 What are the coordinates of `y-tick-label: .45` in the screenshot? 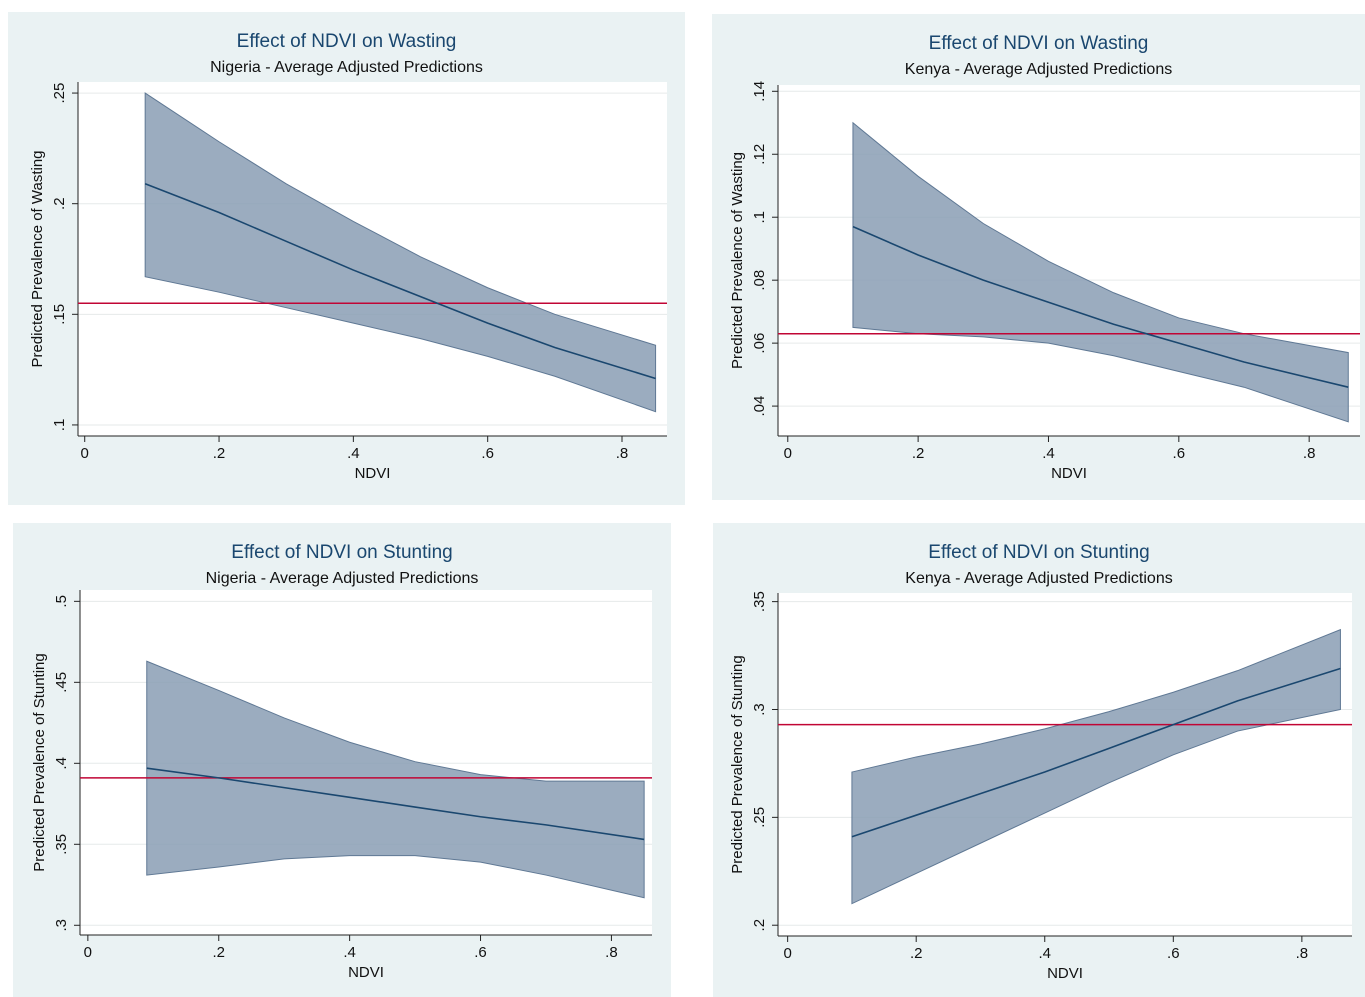 It's located at (61, 682).